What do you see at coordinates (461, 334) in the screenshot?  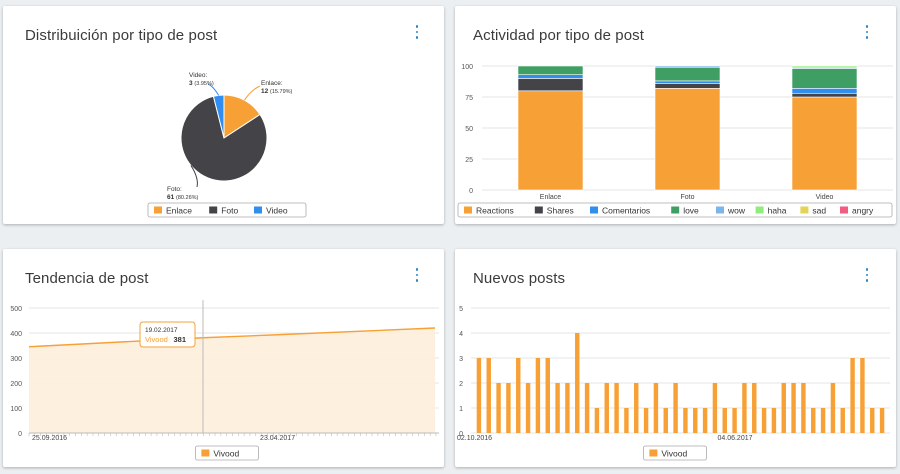 I see `y-tick-label: 4` at bounding box center [461, 334].